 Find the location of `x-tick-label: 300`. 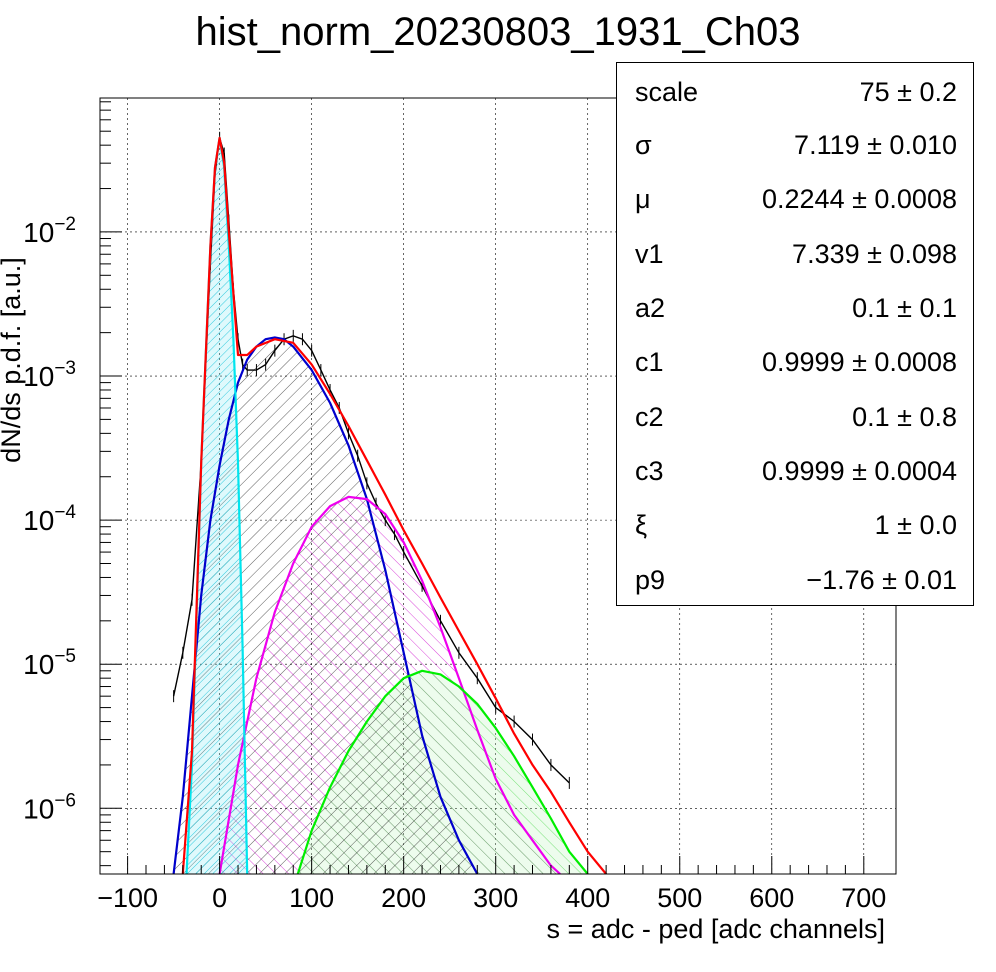

x-tick-label: 300 is located at coordinates (495, 898).